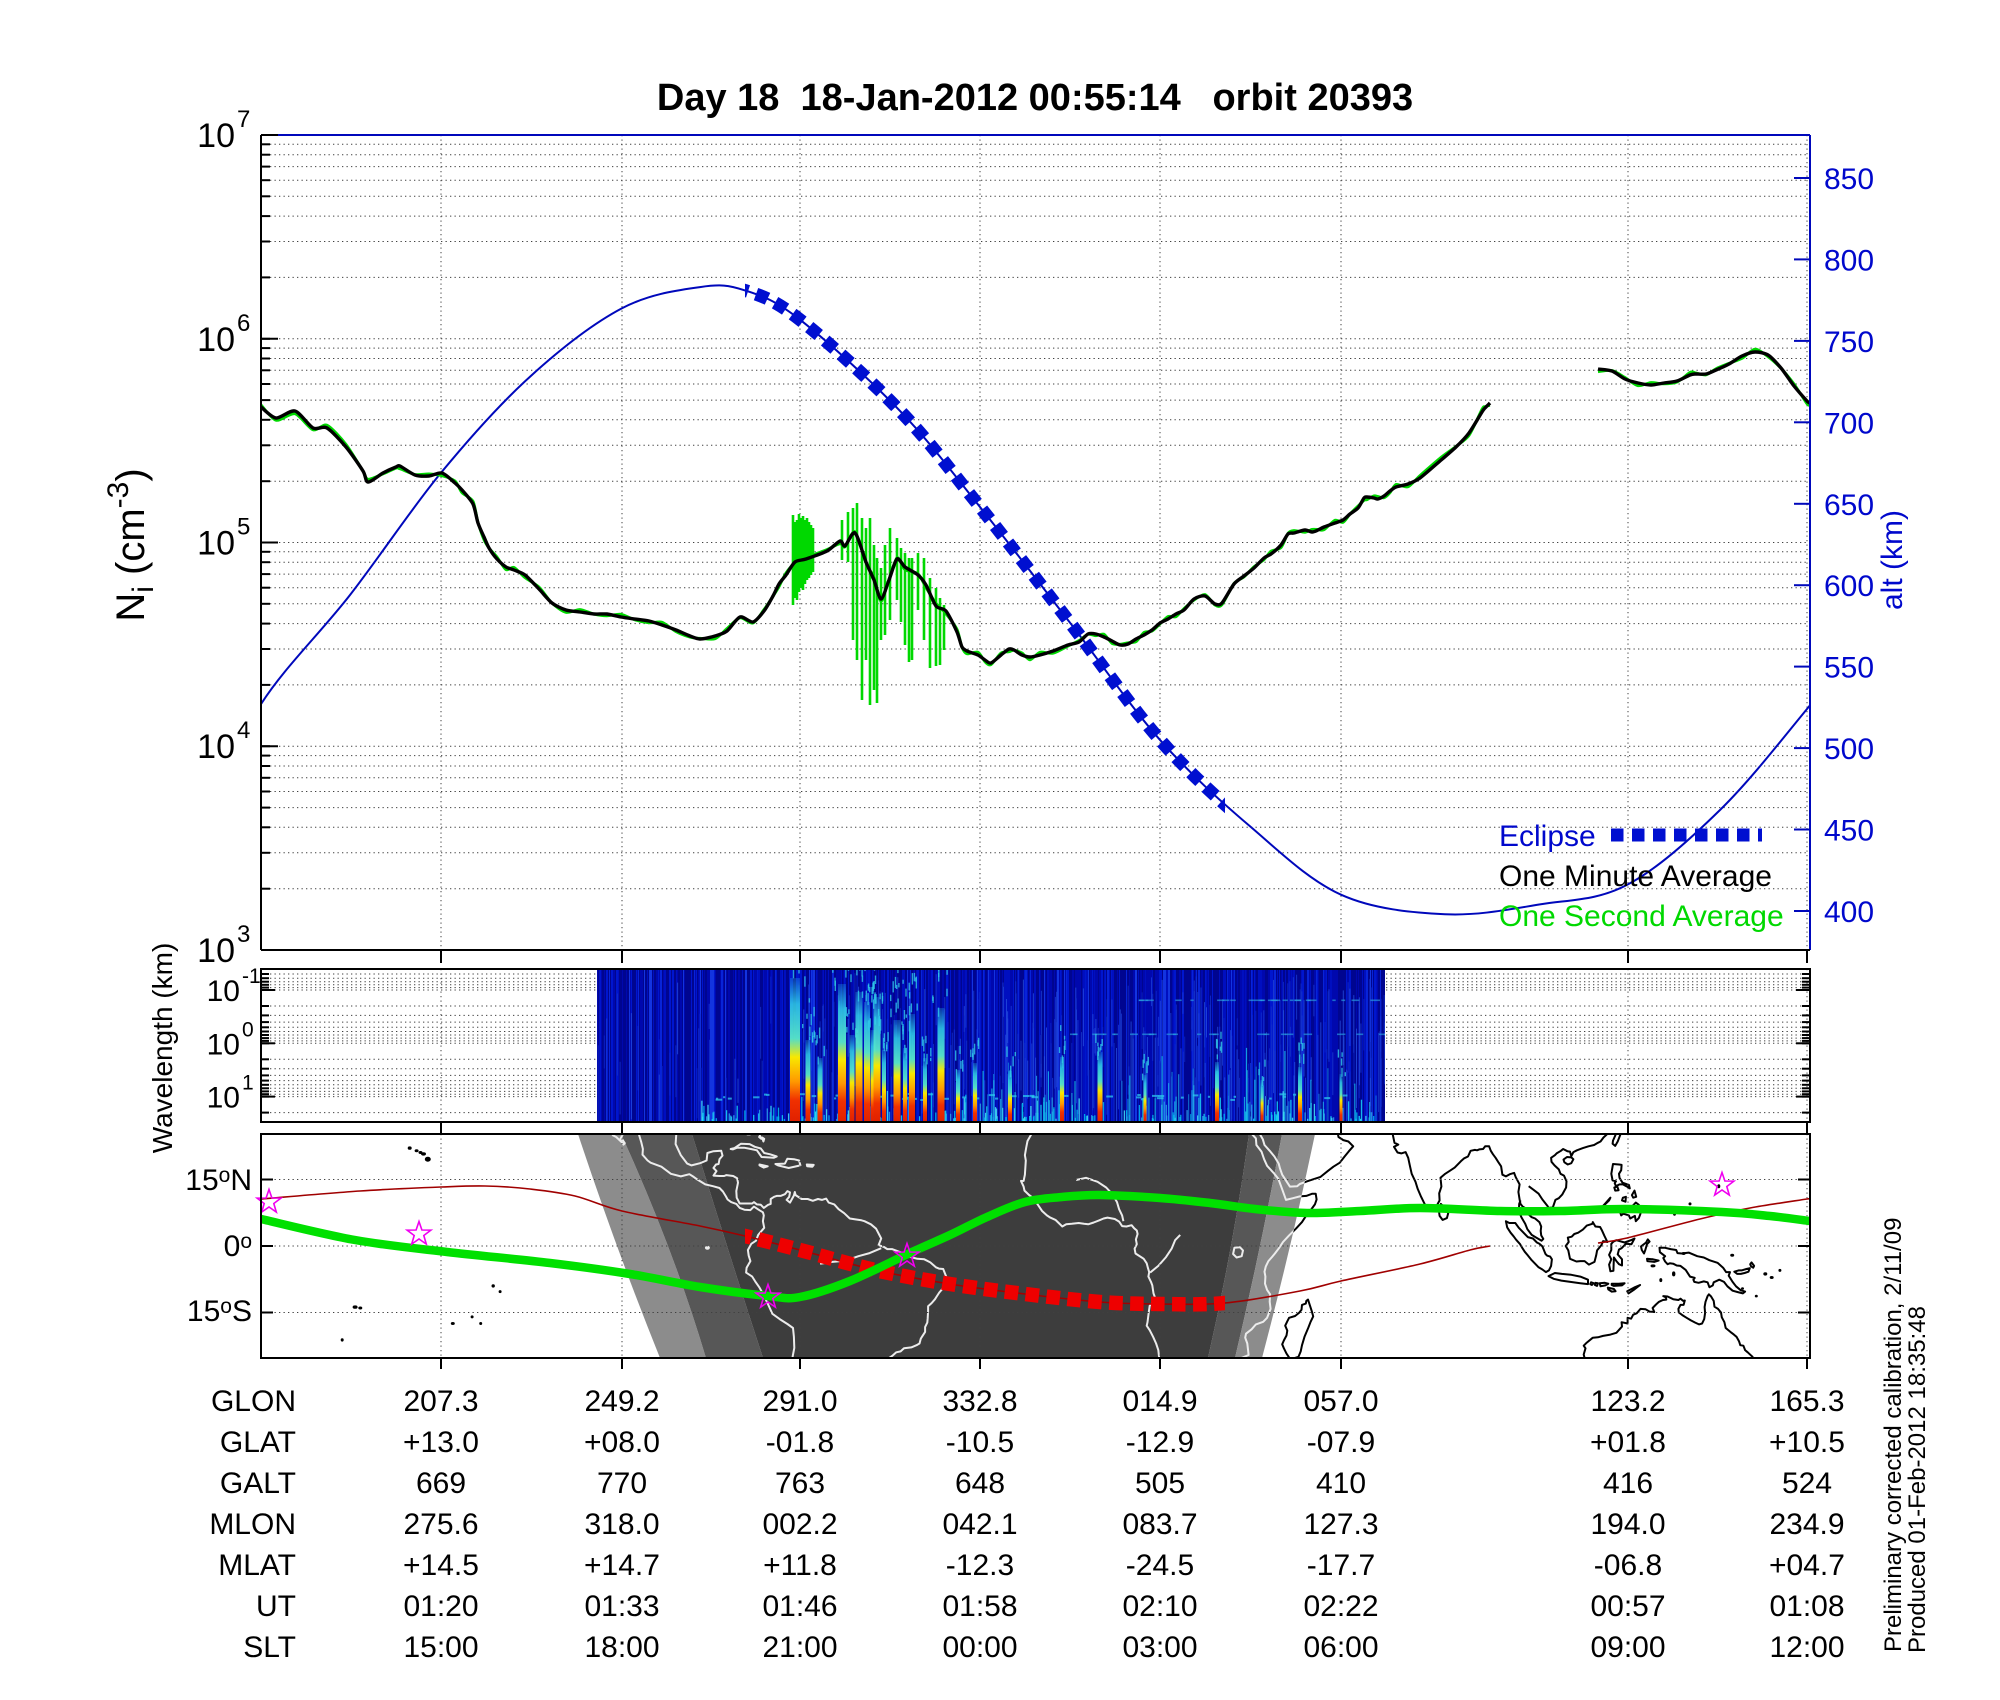 The width and height of the screenshot is (2000, 1700). What do you see at coordinates (243, 934) in the screenshot?
I see `svg-text: 3` at bounding box center [243, 934].